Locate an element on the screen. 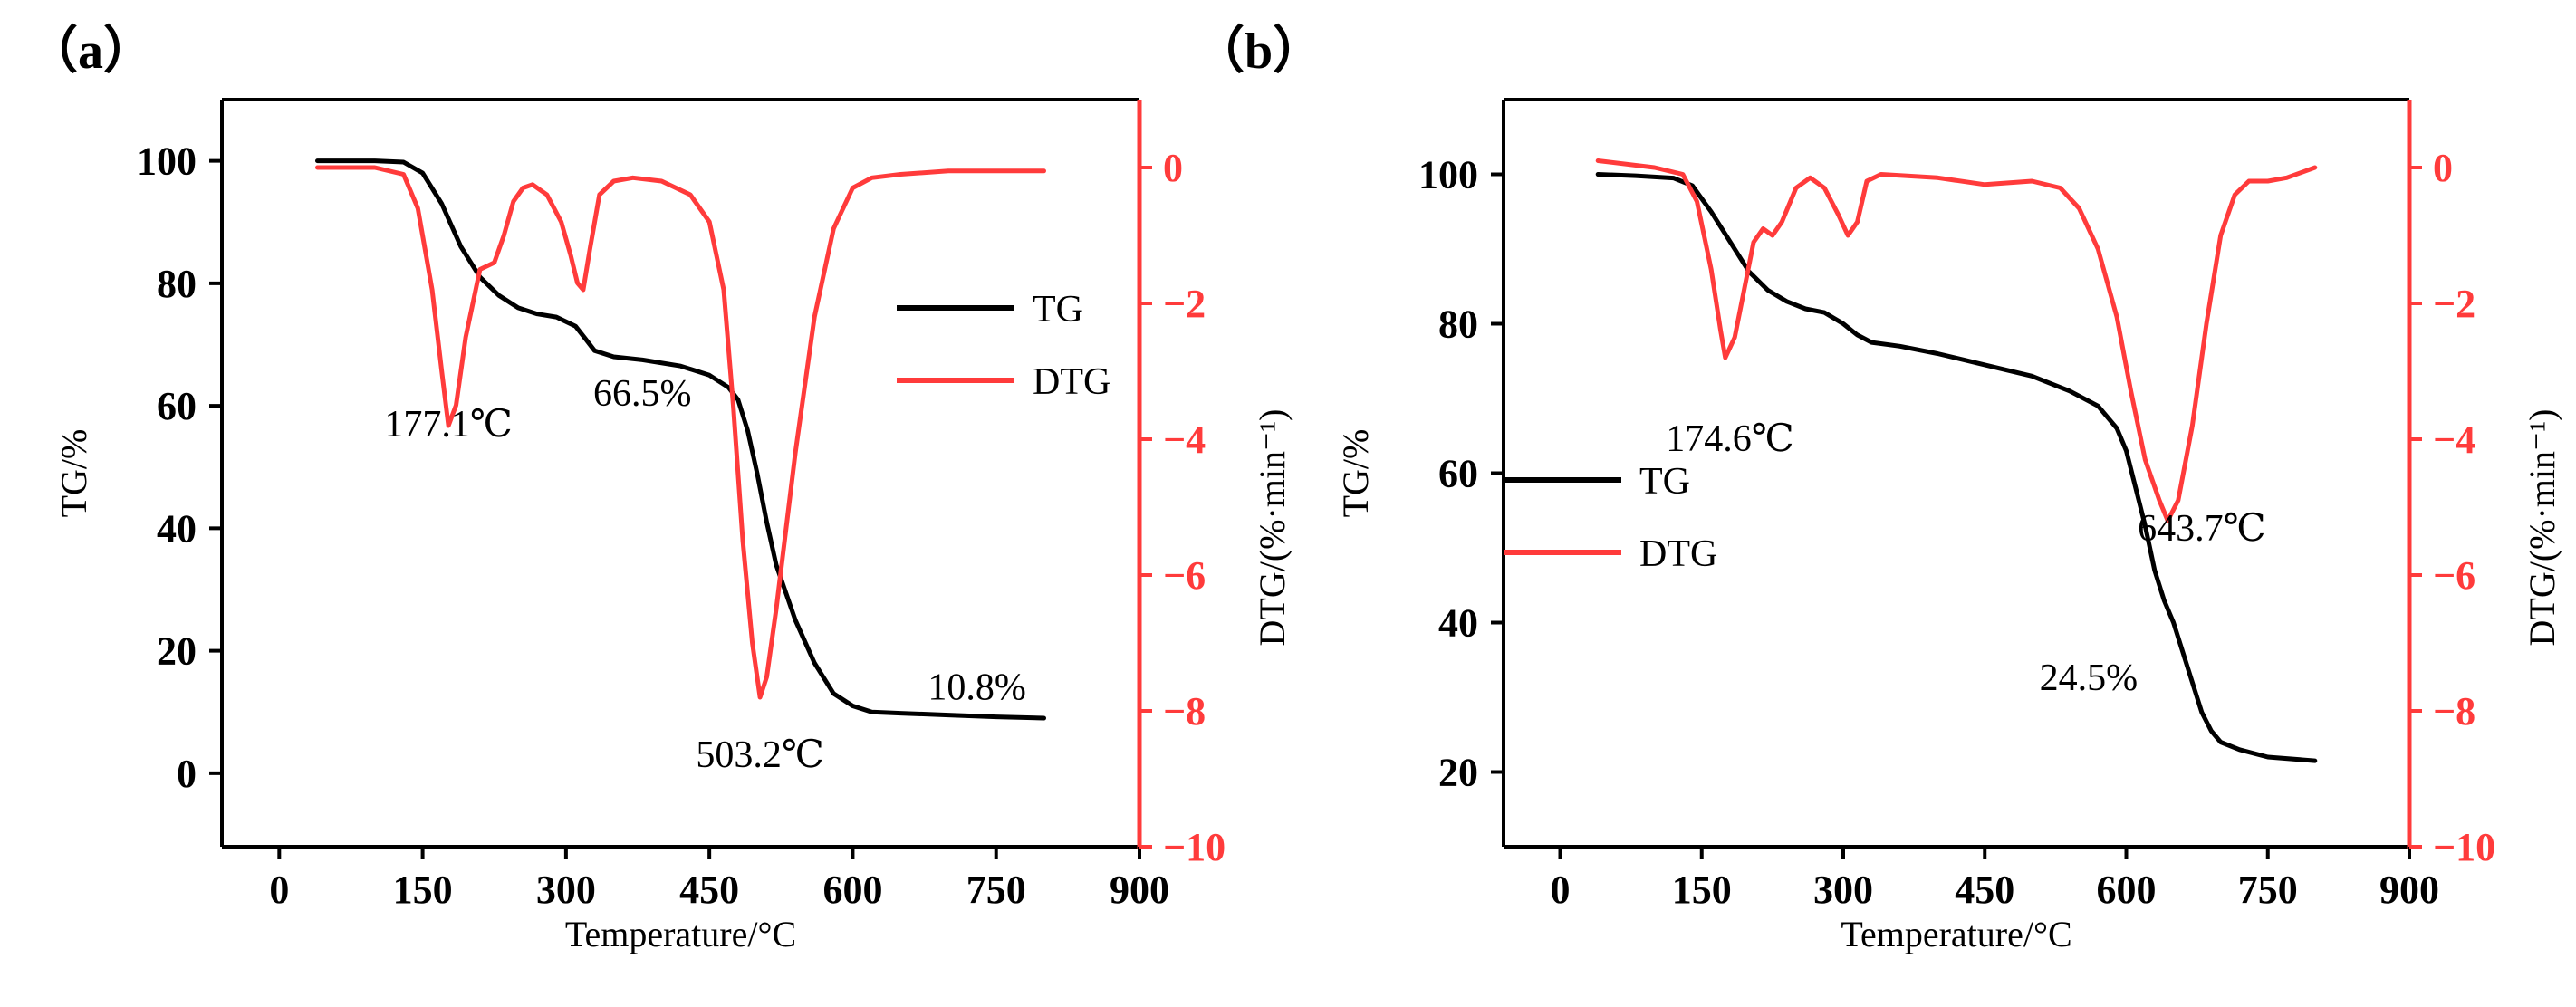 The width and height of the screenshot is (2576, 1007). annotation: 177.1℃ is located at coordinates (448, 425).